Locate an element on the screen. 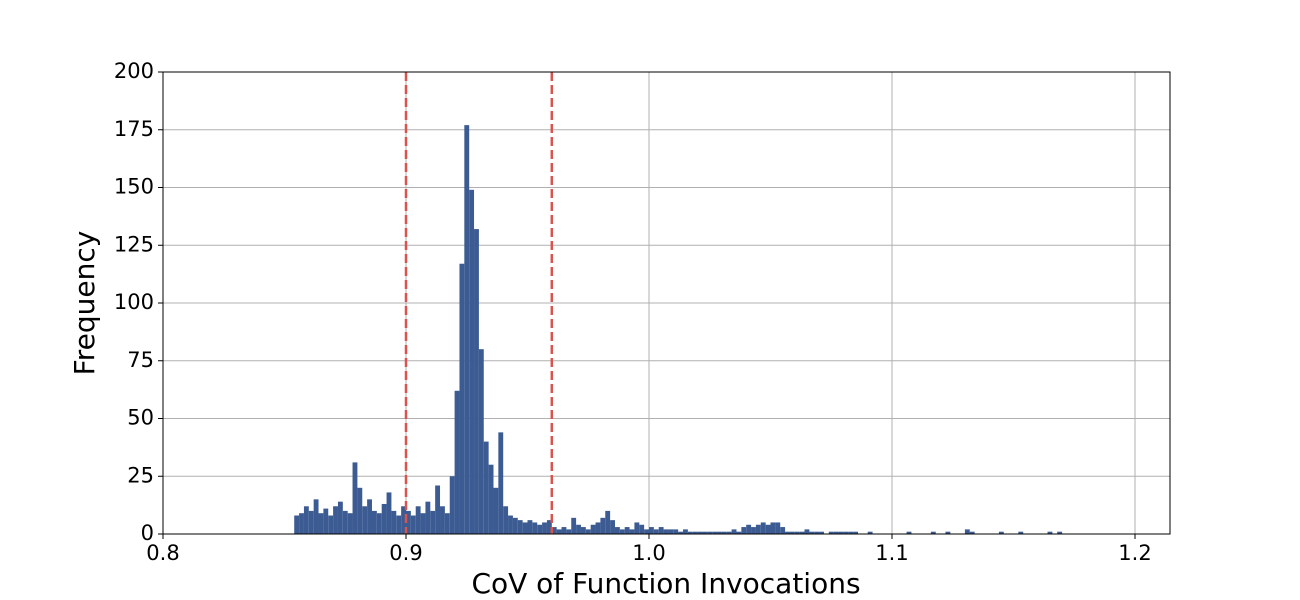 The image size is (1300, 600). x-tick-label: 0.9 is located at coordinates (405, 553).